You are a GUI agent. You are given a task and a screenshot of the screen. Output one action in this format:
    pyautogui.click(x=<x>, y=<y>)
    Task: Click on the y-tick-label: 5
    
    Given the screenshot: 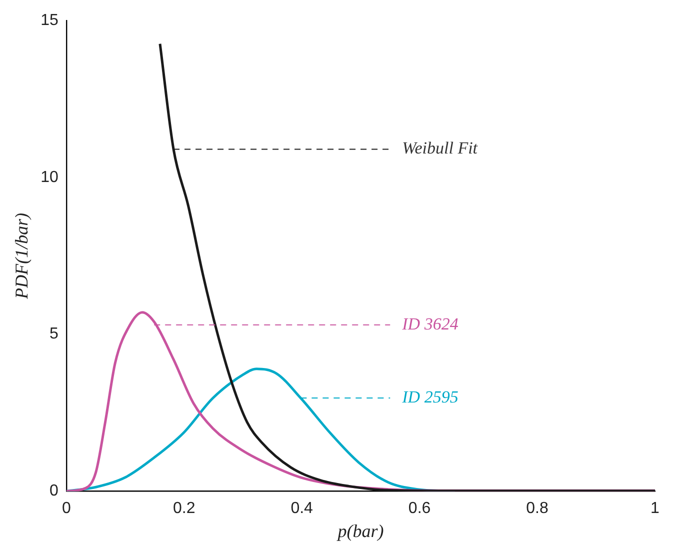 What is the action you would take?
    pyautogui.click(x=53, y=334)
    